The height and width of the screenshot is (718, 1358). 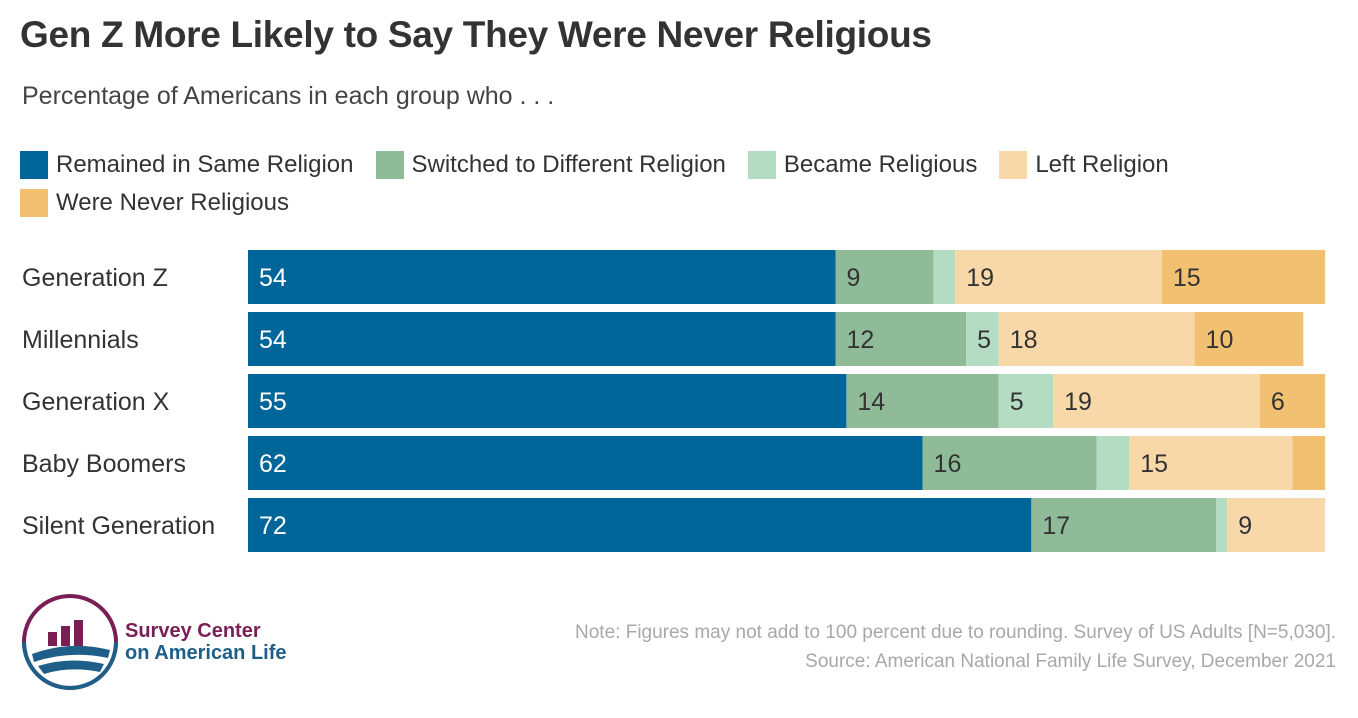 What do you see at coordinates (1220, 340) in the screenshot?
I see `data-label-millennials-were-never-religious: 10` at bounding box center [1220, 340].